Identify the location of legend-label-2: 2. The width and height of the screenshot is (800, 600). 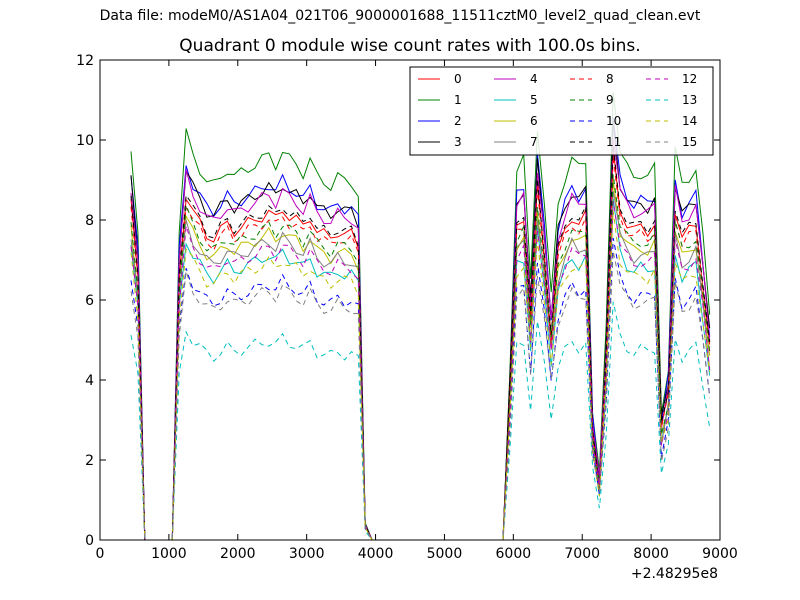
(458, 121).